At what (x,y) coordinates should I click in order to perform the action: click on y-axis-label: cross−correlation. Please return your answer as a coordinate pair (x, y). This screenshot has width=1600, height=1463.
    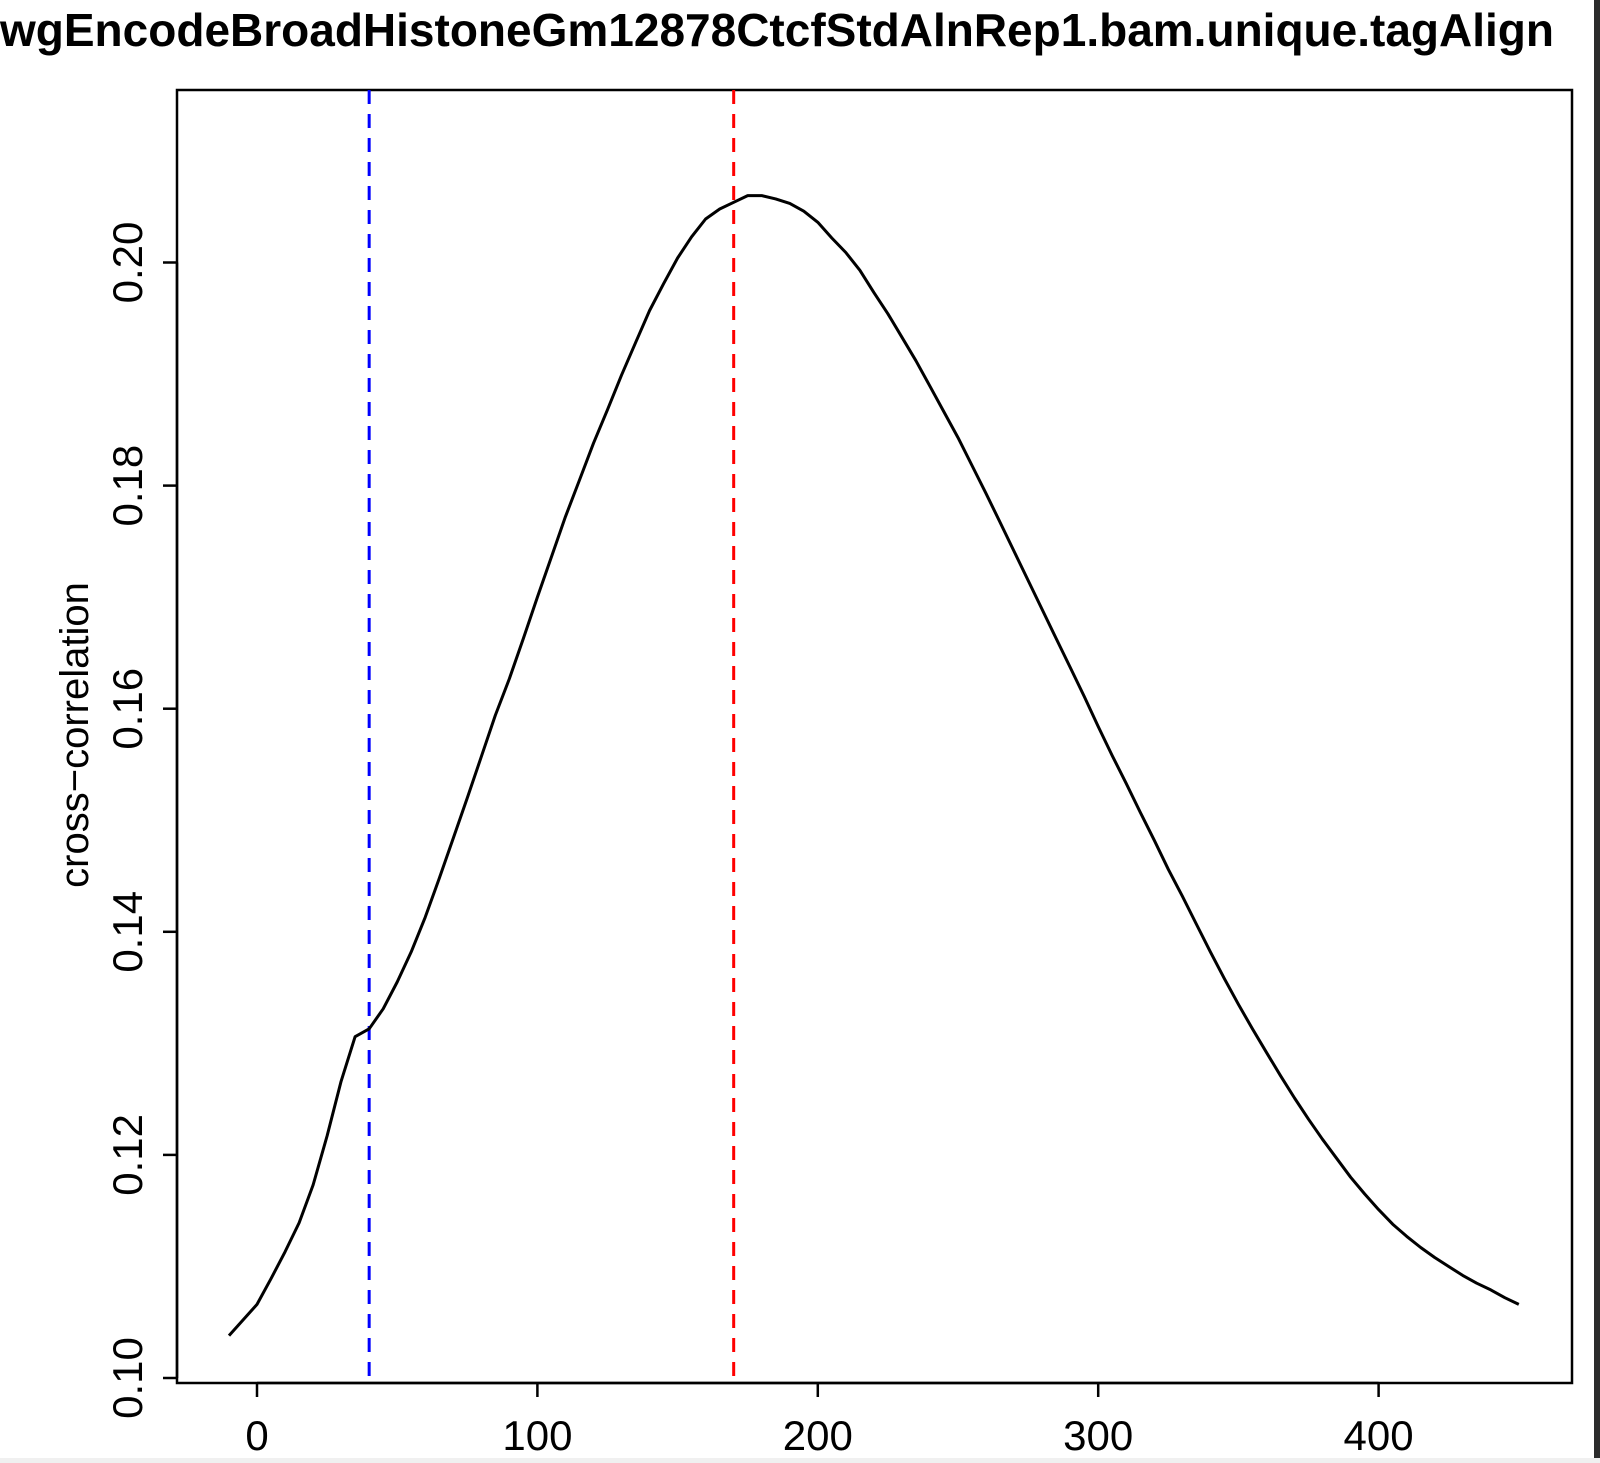
    Looking at the image, I should click on (75, 735).